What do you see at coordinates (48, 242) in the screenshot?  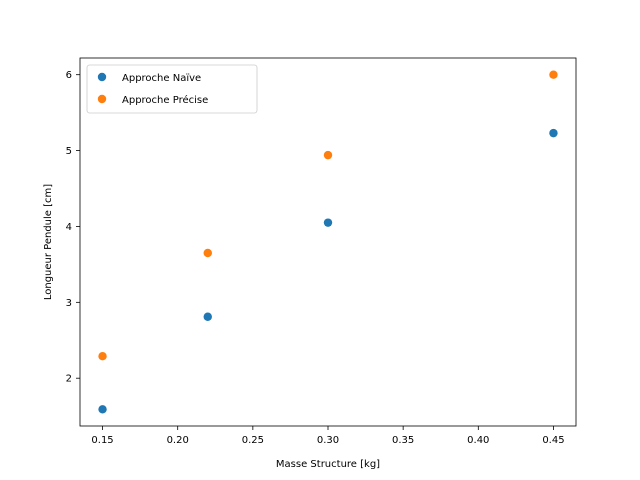 I see `y-axis-label: Longueur Pendule [cm]` at bounding box center [48, 242].